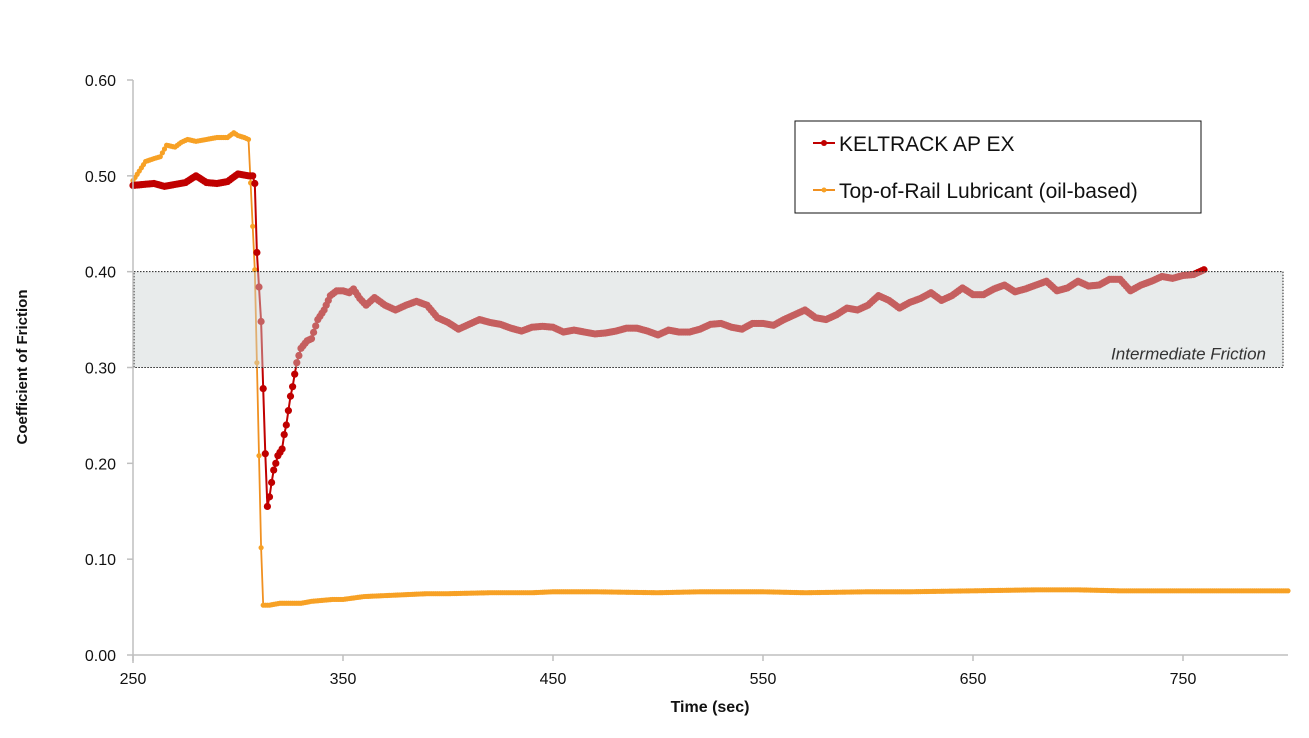 The height and width of the screenshot is (738, 1309). What do you see at coordinates (824, 143) in the screenshot?
I see `legend-marker-keltrack` at bounding box center [824, 143].